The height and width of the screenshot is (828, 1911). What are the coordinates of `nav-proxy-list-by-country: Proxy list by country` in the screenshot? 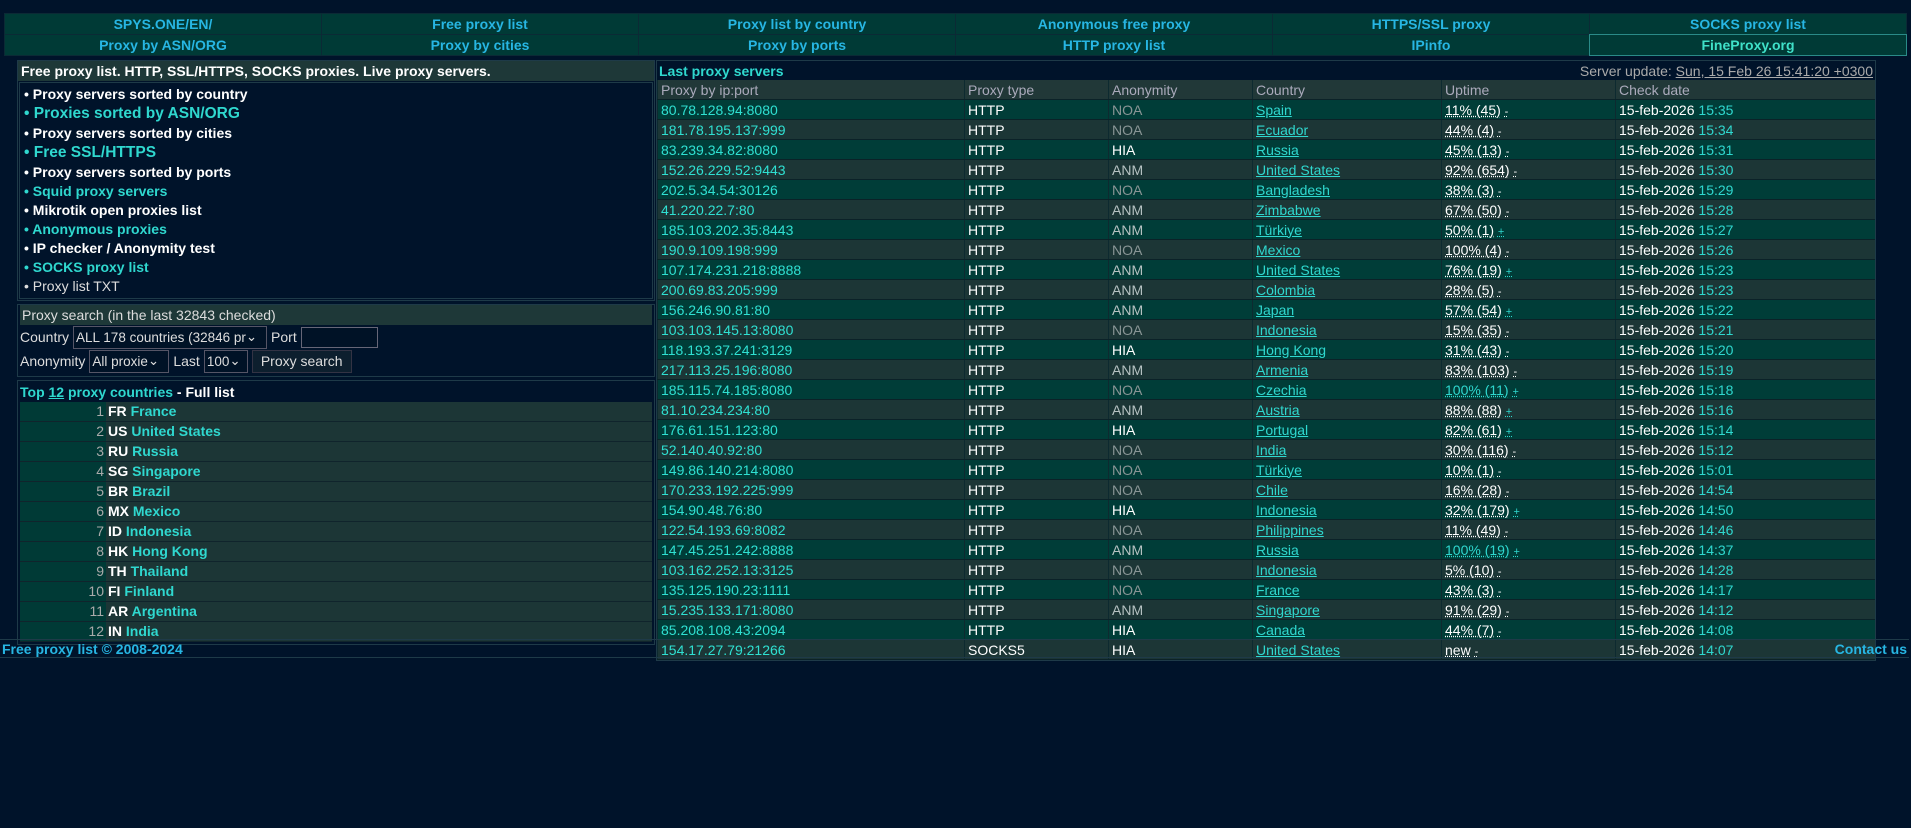 It's located at (797, 24).